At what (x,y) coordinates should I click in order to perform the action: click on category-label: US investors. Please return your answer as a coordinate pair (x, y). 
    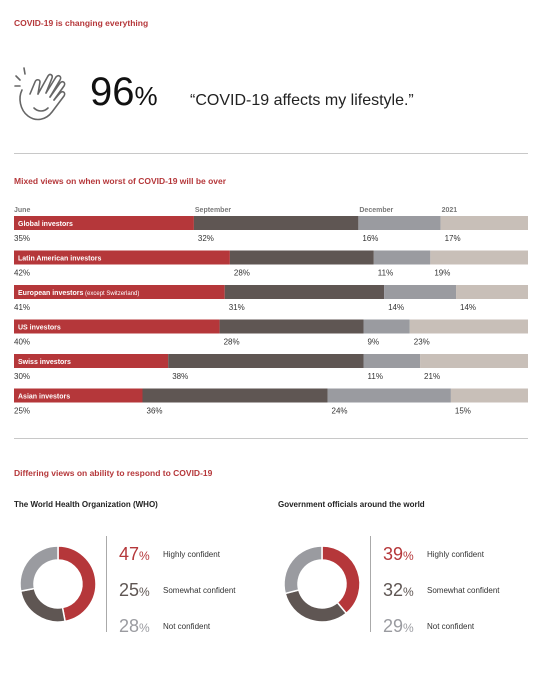
    Looking at the image, I should click on (39, 328).